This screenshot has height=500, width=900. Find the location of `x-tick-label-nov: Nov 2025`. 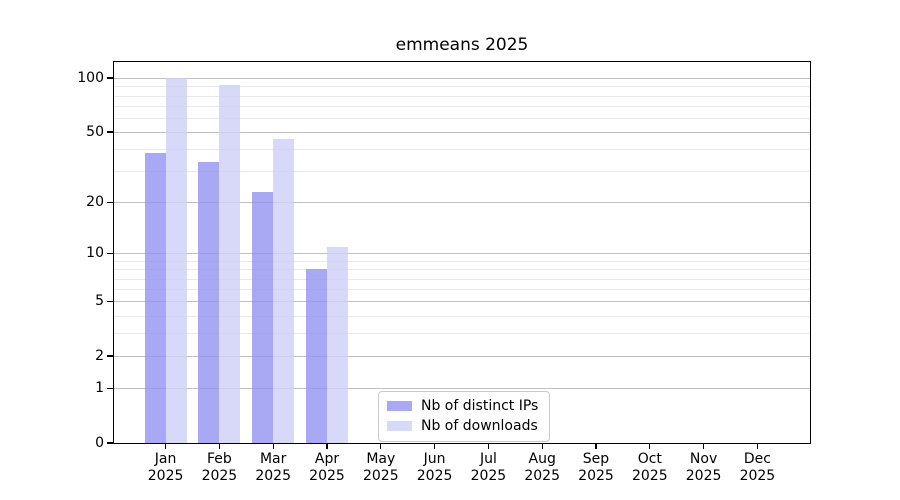

x-tick-label-nov: Nov 2025 is located at coordinates (703, 467).